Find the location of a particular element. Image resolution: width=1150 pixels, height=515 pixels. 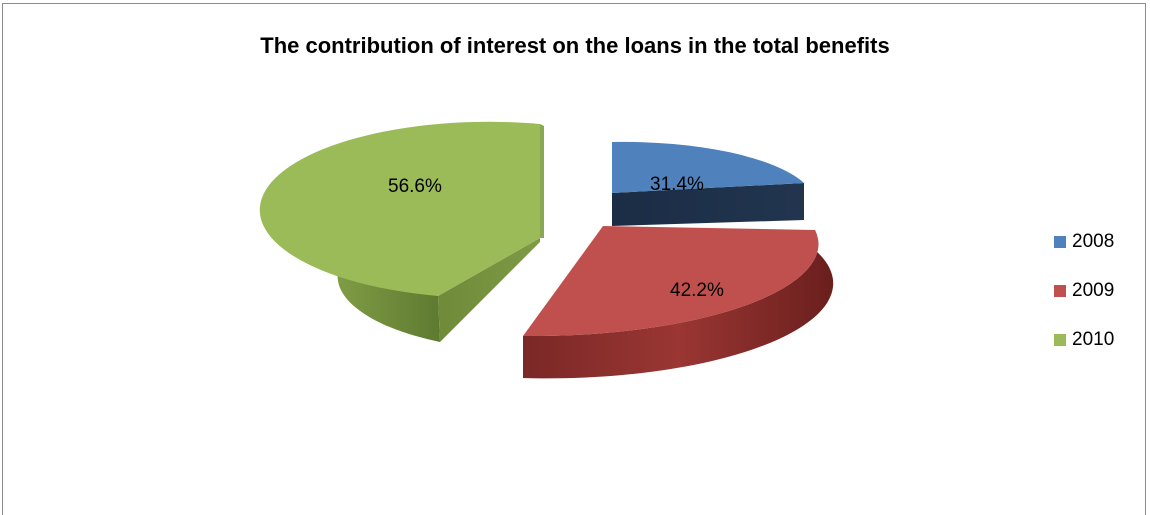

chart-legend: 2008 2009 2010 is located at coordinates (1084, 303).